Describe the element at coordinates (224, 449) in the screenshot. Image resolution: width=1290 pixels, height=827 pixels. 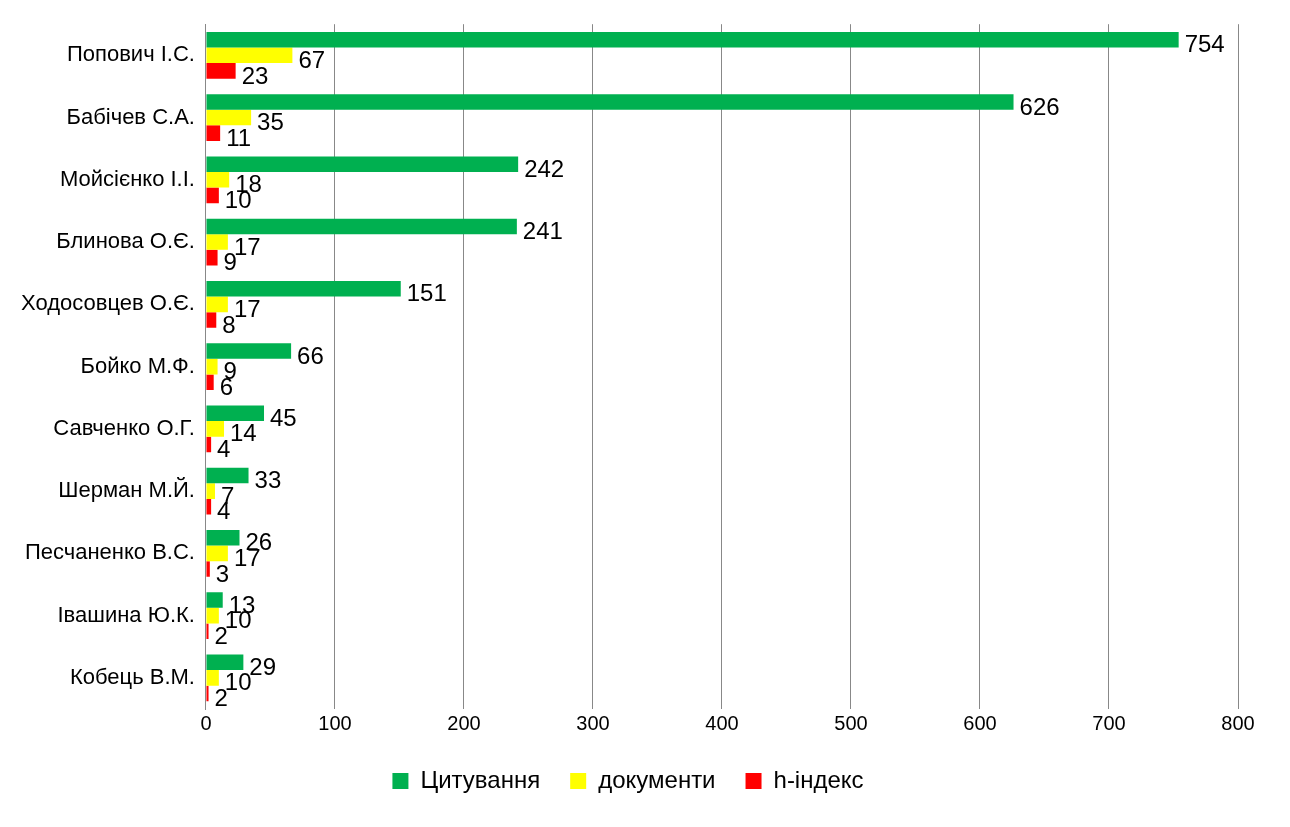
I see `data-label: 4` at that location.